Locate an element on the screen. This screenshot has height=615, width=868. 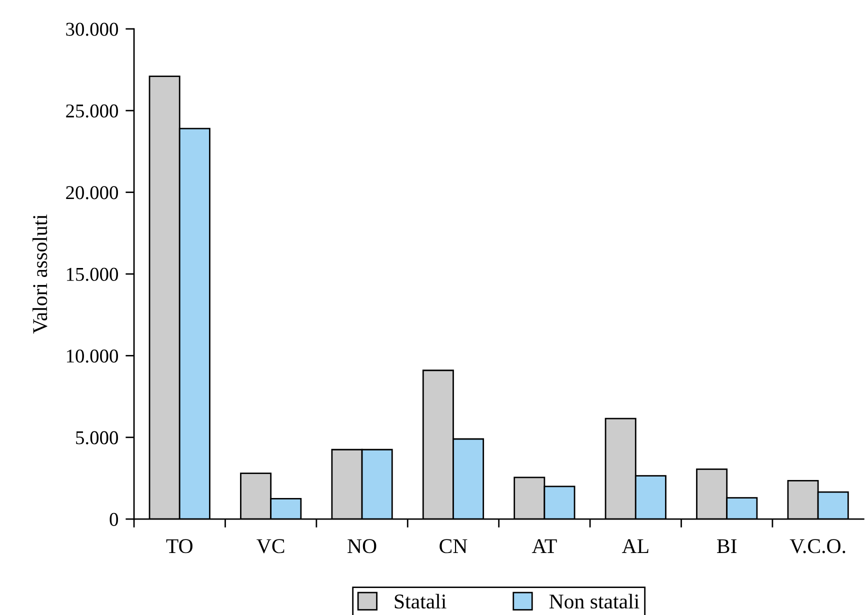
y-tick-label: 10.000 is located at coordinates (92, 356).